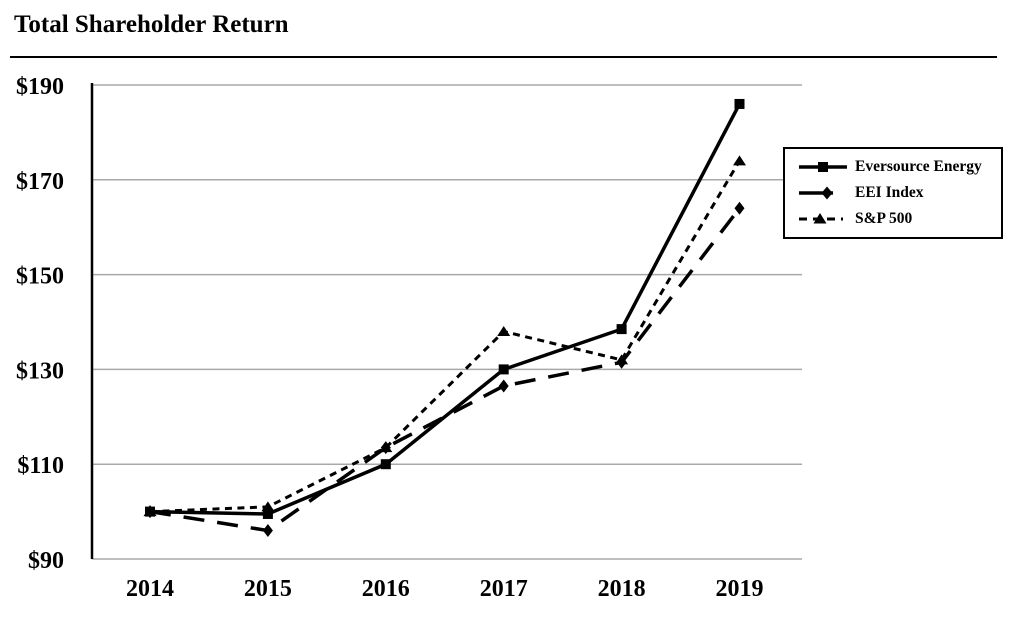 This screenshot has height=617, width=1019. What do you see at coordinates (40, 182) in the screenshot?
I see `y-axis-tick-label: $170` at bounding box center [40, 182].